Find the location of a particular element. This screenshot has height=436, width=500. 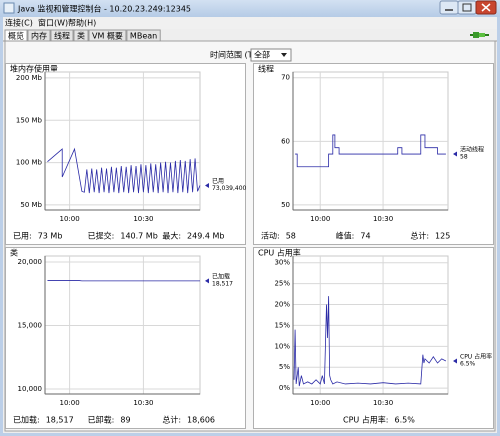

tab: 概览 is located at coordinates (16, 35).